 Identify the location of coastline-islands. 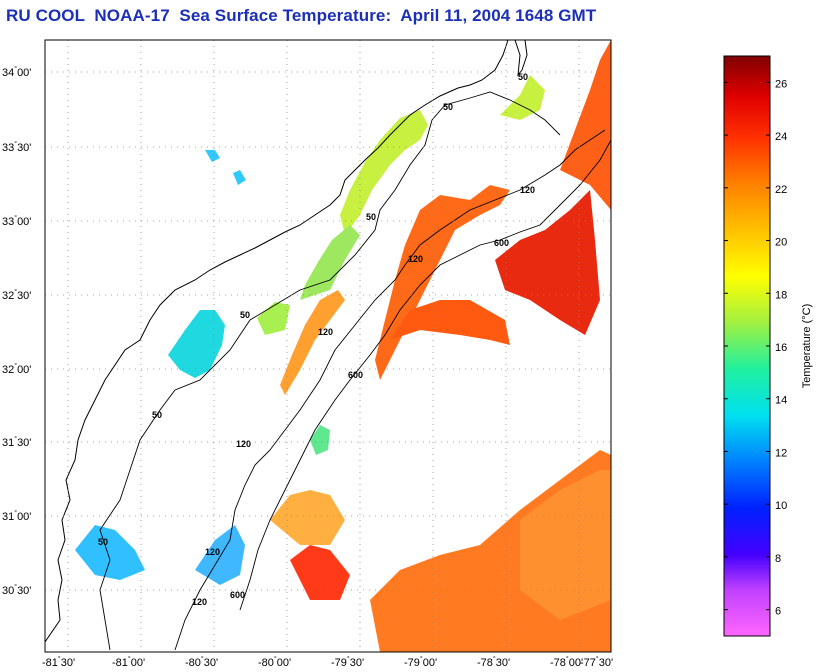
(521, 58).